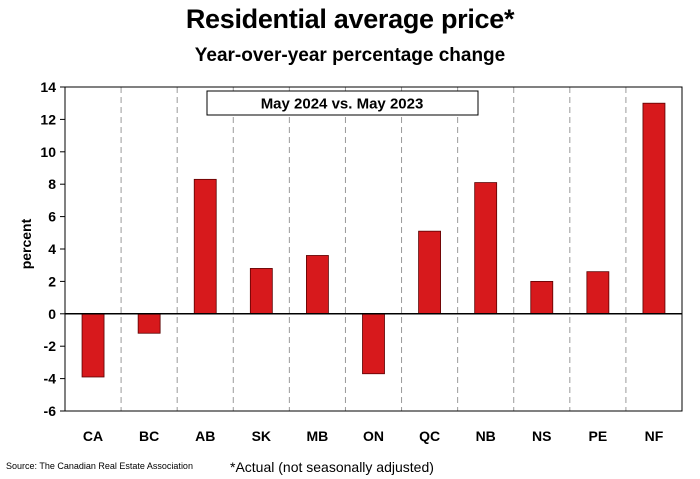  What do you see at coordinates (429, 436) in the screenshot?
I see `x-tick-label: QC` at bounding box center [429, 436].